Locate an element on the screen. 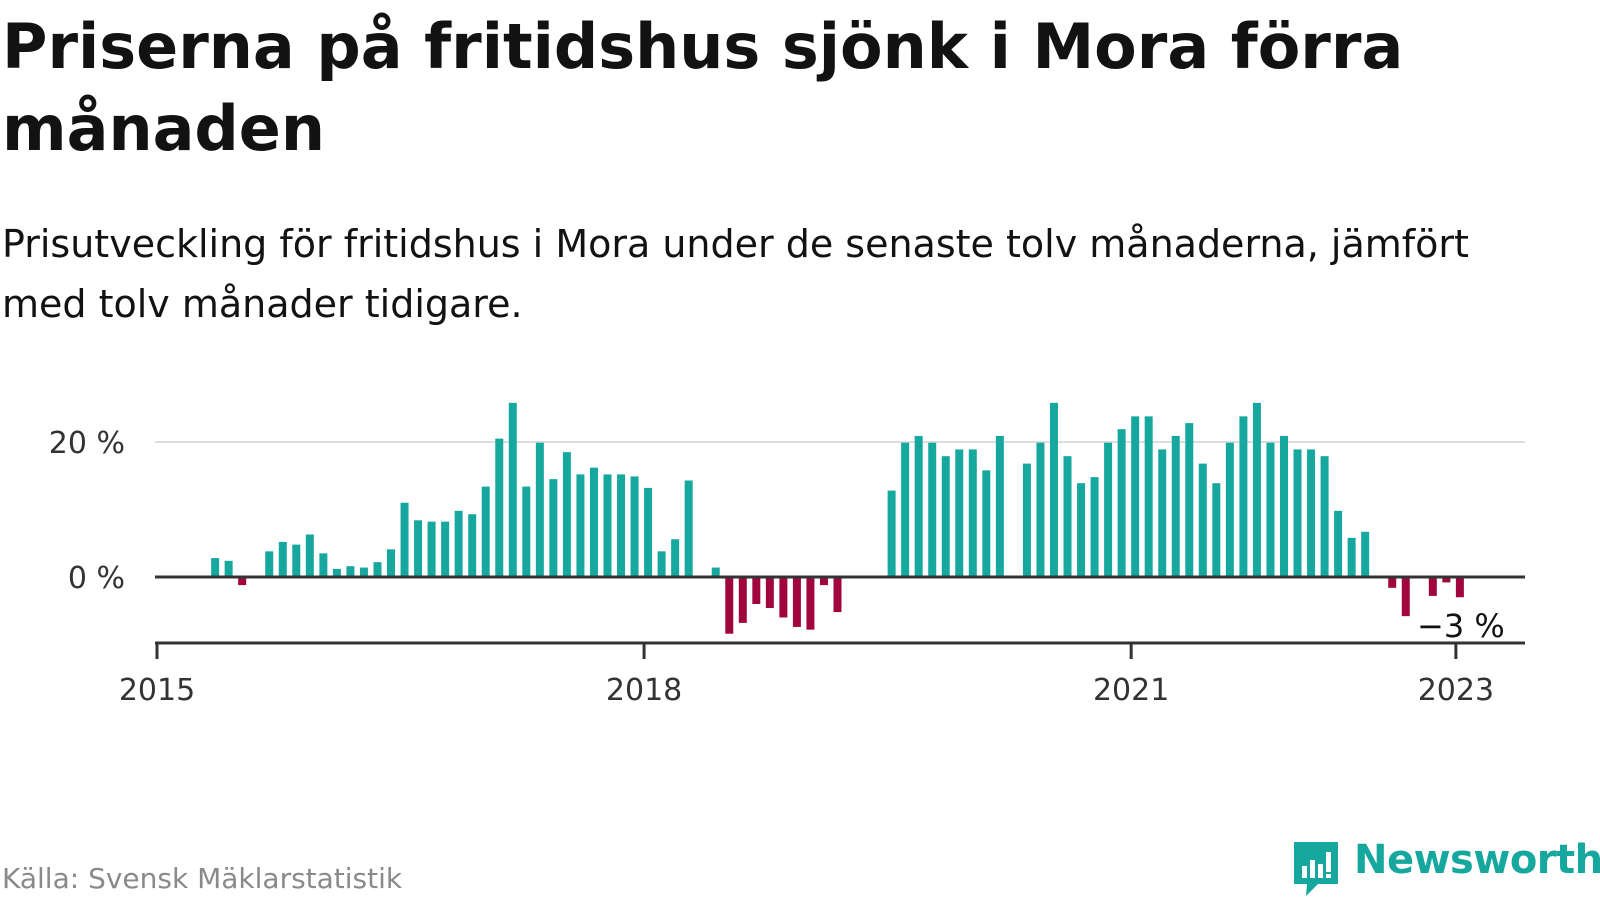 The height and width of the screenshot is (900, 1600). x-tick-label: 2015 is located at coordinates (157, 690).